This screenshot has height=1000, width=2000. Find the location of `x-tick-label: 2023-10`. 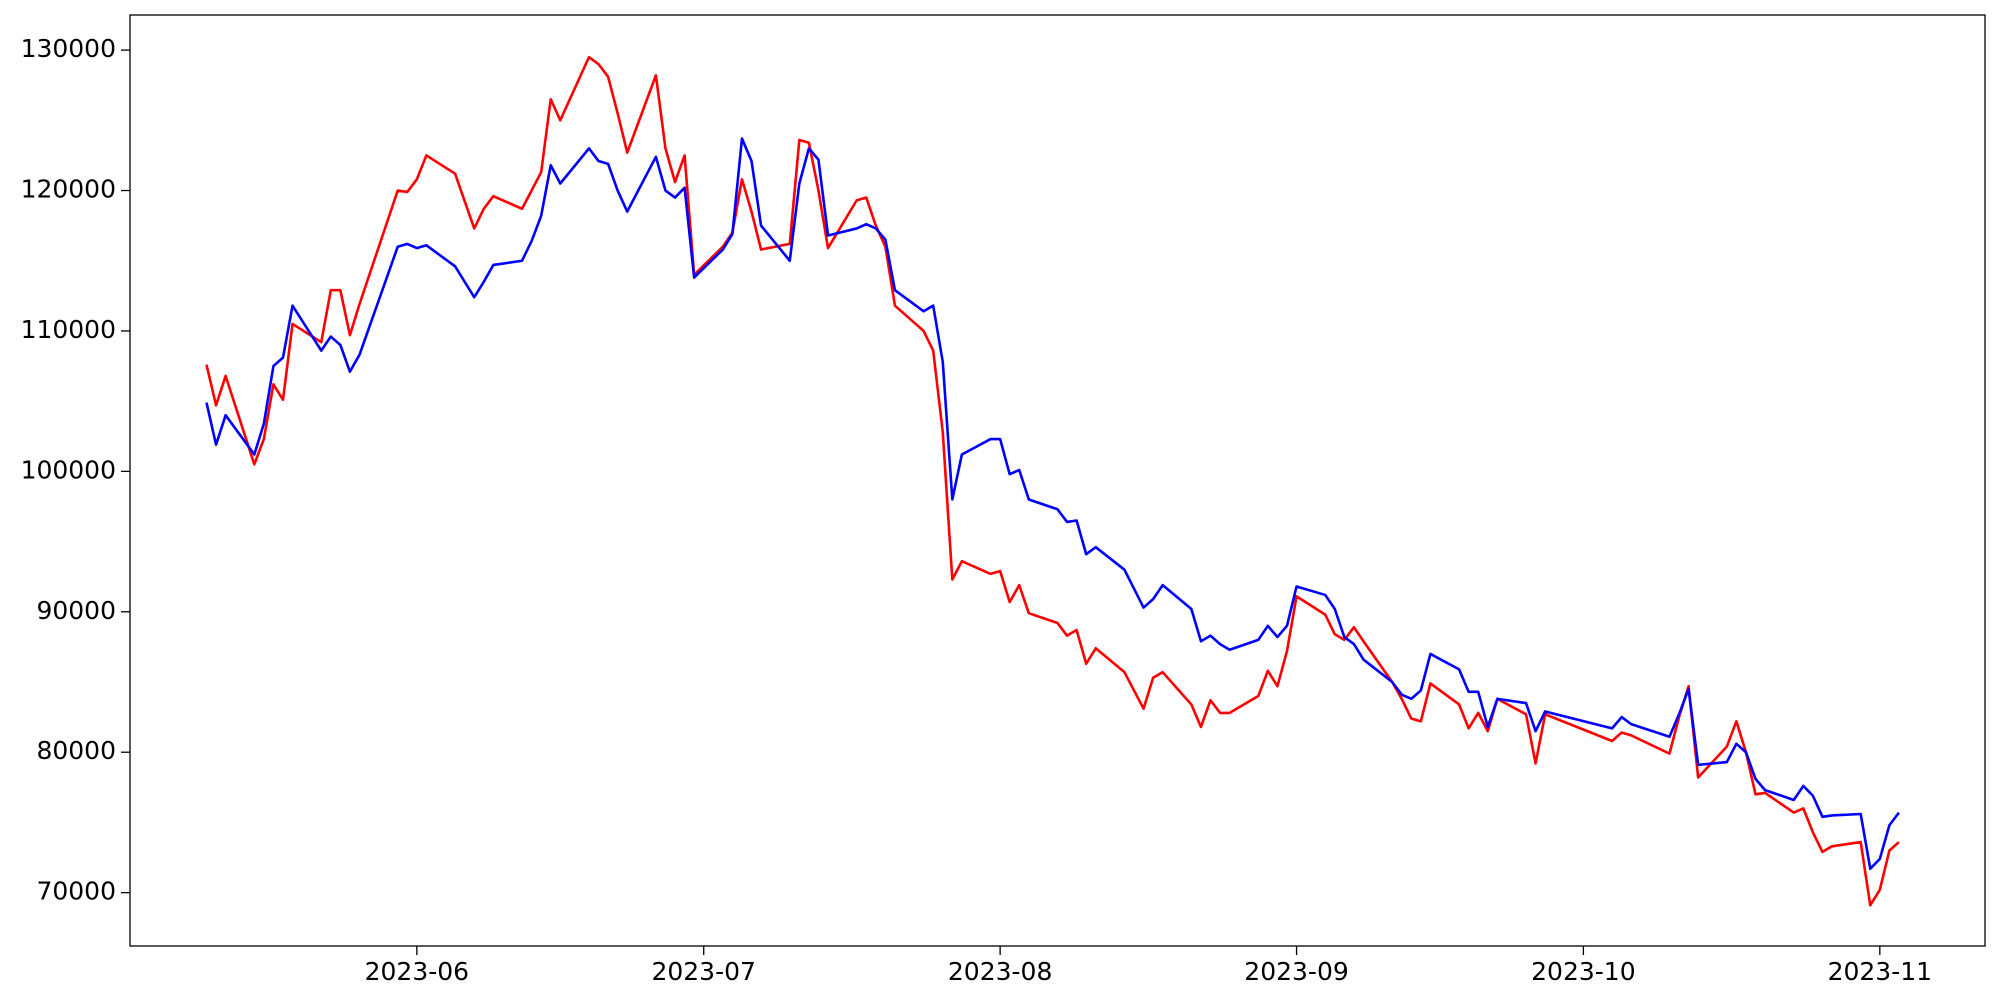

x-tick-label: 2023-10 is located at coordinates (1583, 971).